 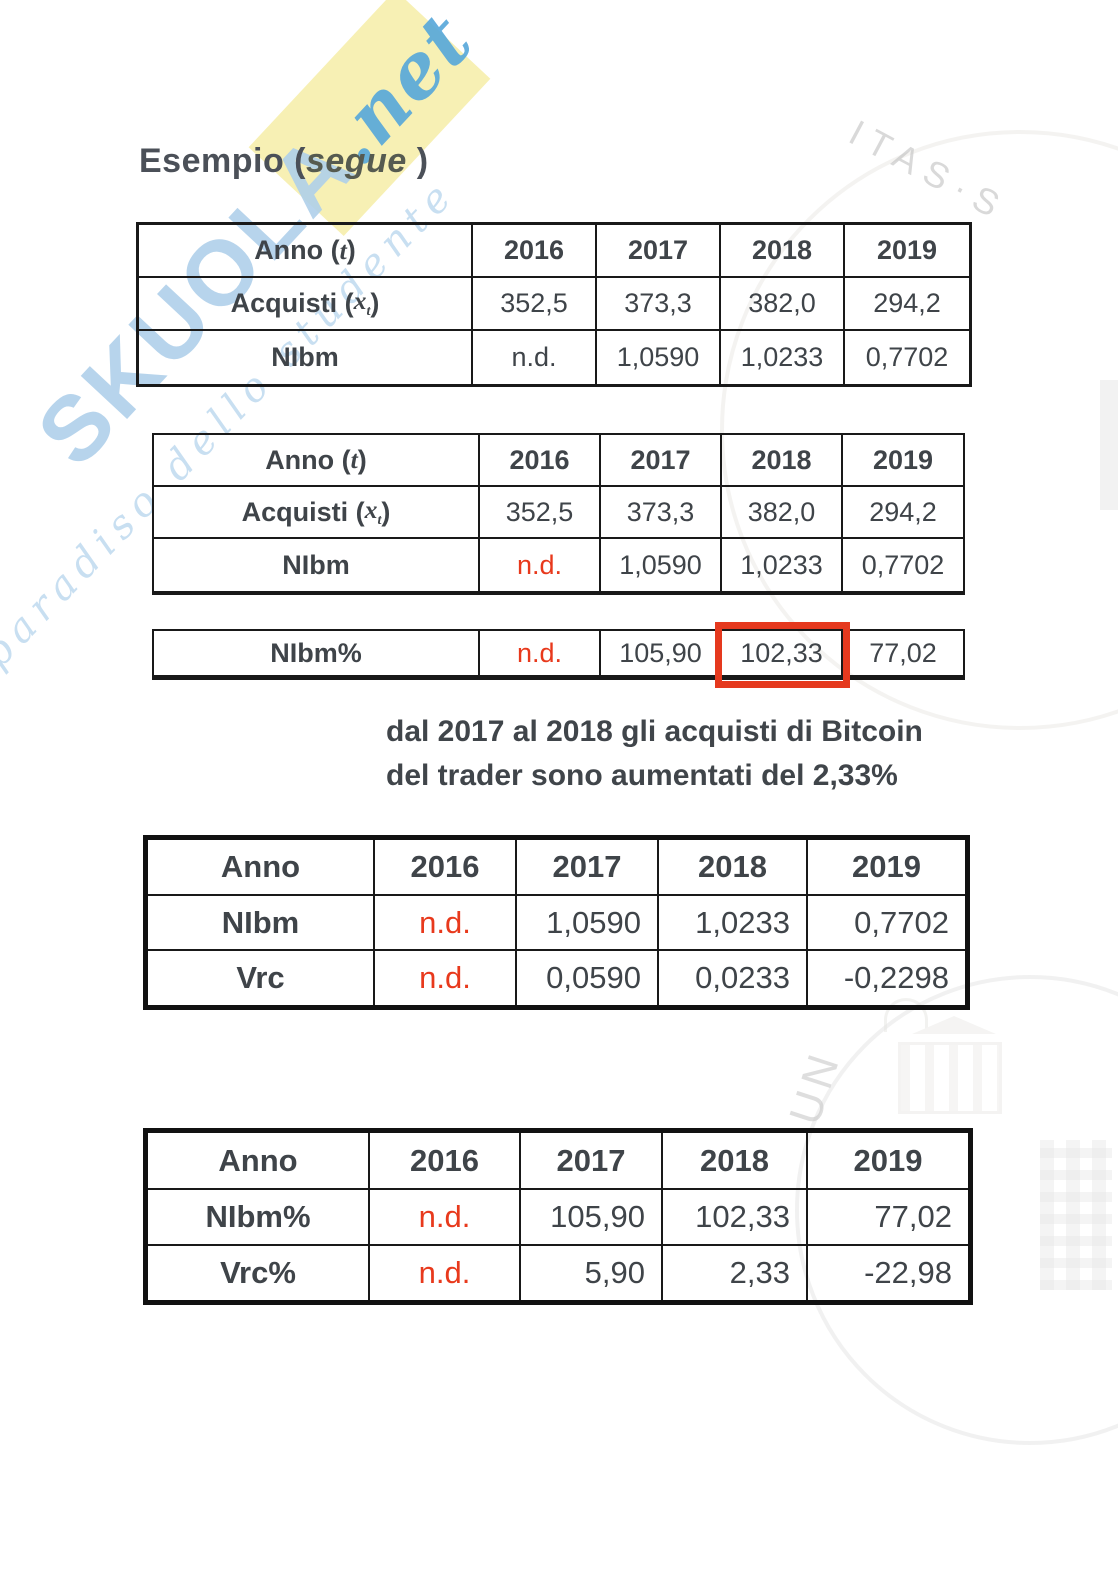 What do you see at coordinates (735, 1218) in the screenshot?
I see `table-cell: 102,33` at bounding box center [735, 1218].